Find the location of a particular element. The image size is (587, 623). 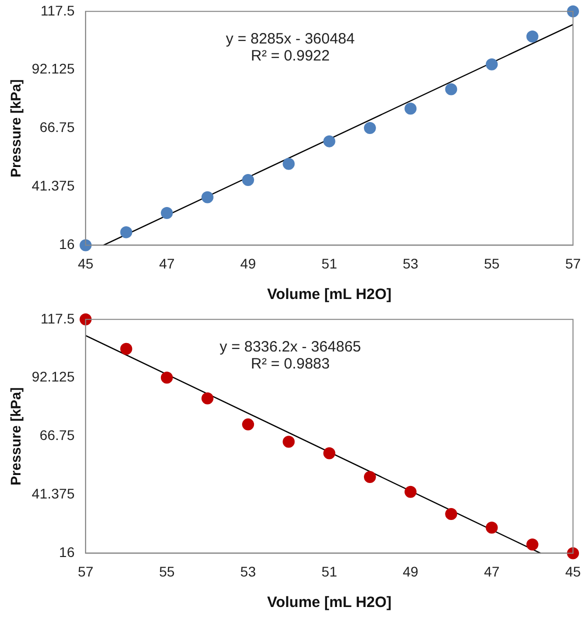

annotation: R² = 0.9922 is located at coordinates (290, 56).